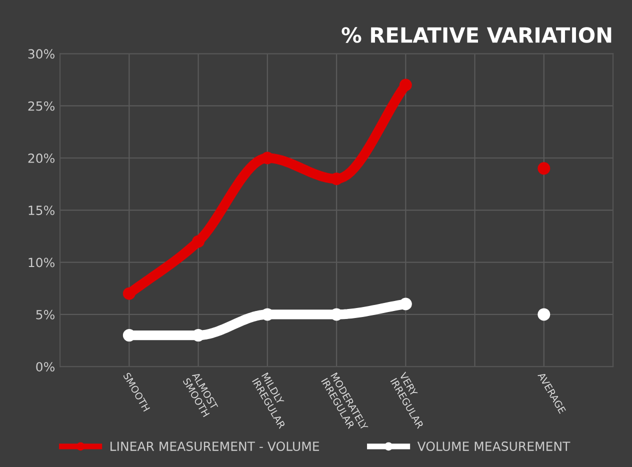  Describe the element at coordinates (493, 446) in the screenshot. I see `legend-label: VOLUME MEASUREMENT` at that location.